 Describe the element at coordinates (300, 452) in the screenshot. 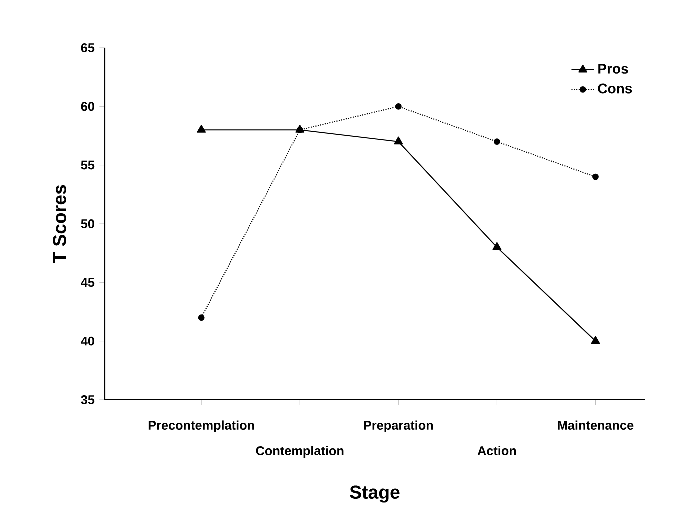

I see `x-tick-label: Contemplation` at that location.